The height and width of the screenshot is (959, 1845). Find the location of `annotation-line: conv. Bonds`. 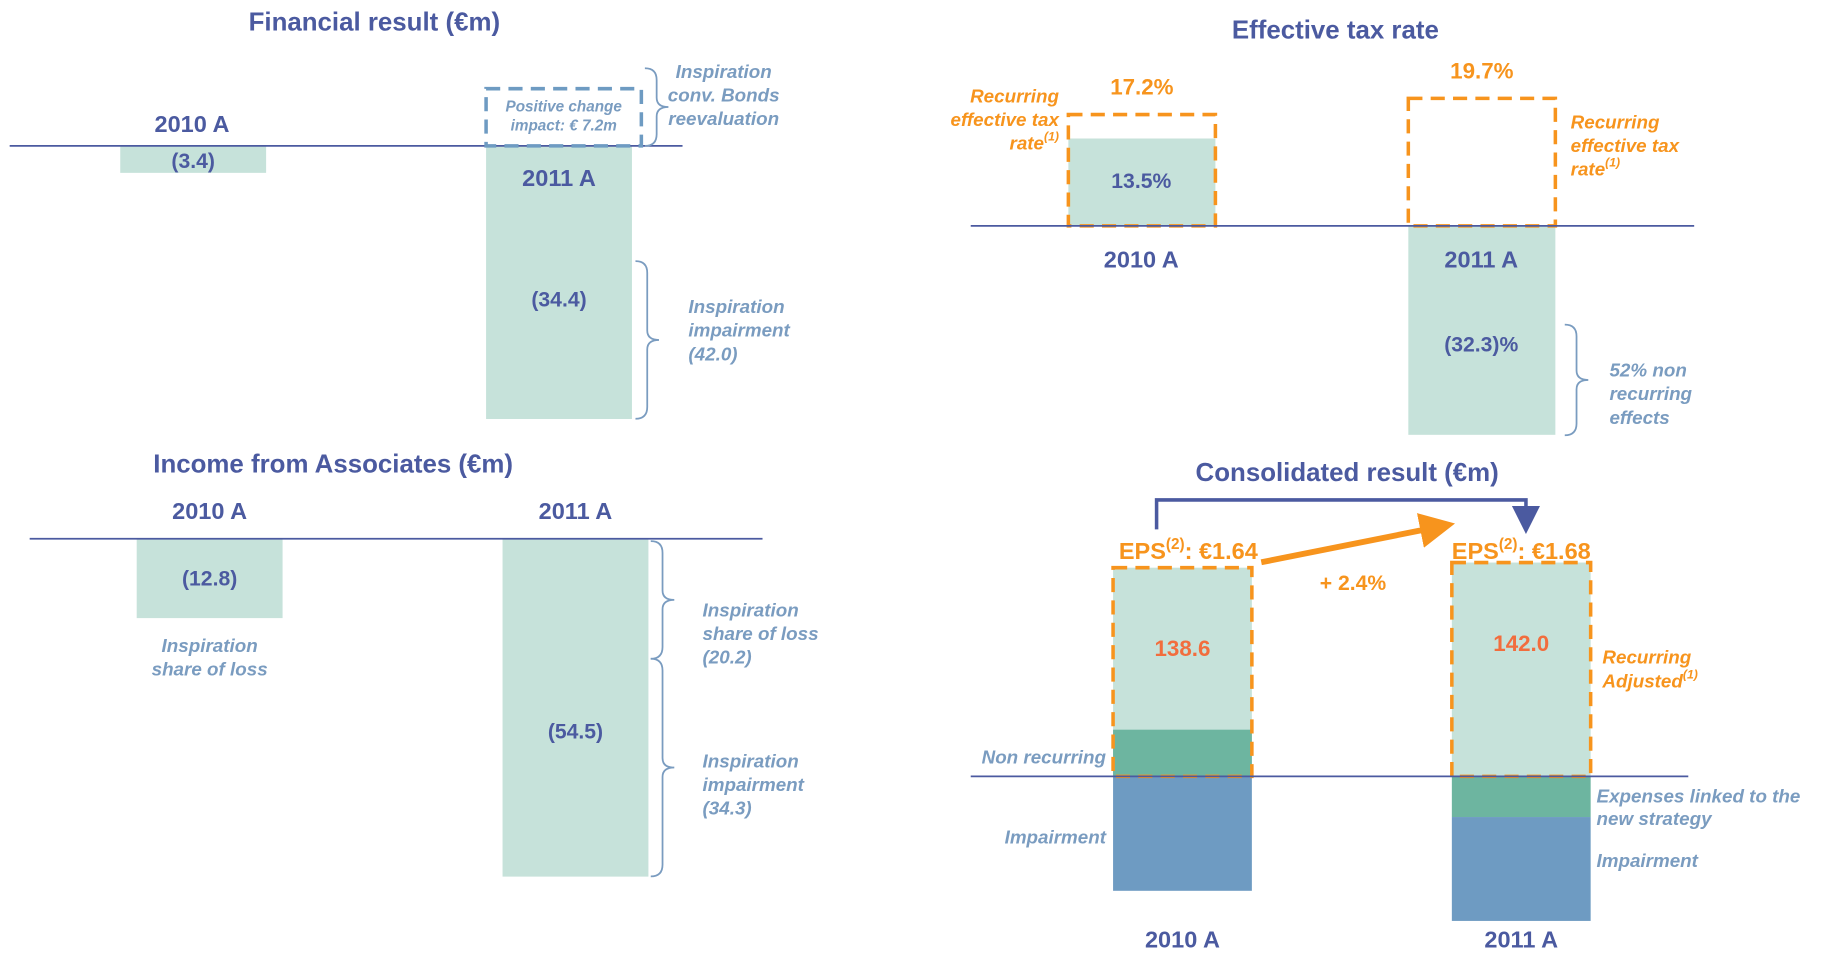

annotation-line: conv. Bonds is located at coordinates (724, 94).